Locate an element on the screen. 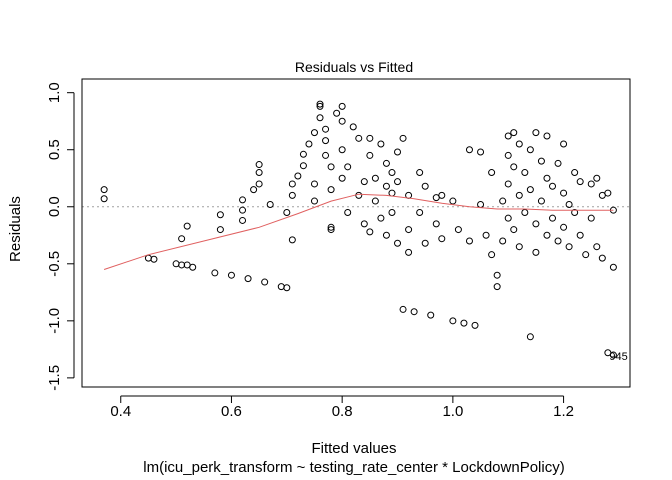 The width and height of the screenshot is (672, 480). x-tick-label: 1.0 is located at coordinates (452, 411).